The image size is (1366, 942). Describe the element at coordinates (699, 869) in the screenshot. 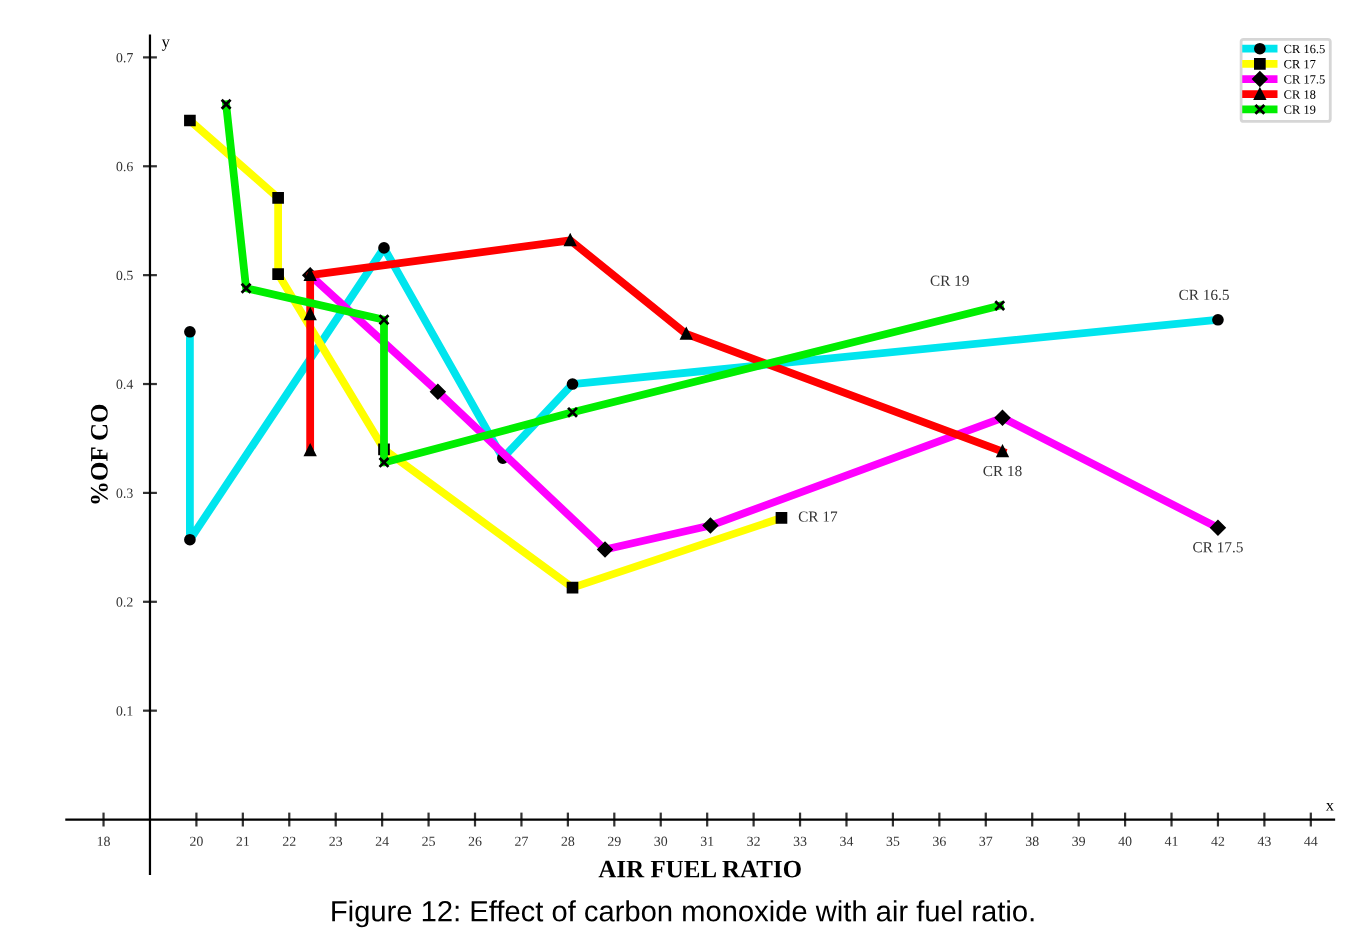

I see `x-axis-title: AIR FUEL RATIO` at that location.